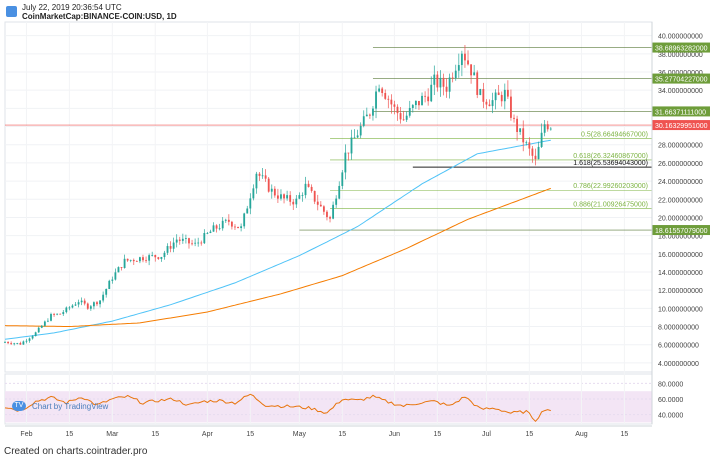 The height and width of the screenshot is (459, 710). I want to click on chart-pin-icon, so click(11, 11).